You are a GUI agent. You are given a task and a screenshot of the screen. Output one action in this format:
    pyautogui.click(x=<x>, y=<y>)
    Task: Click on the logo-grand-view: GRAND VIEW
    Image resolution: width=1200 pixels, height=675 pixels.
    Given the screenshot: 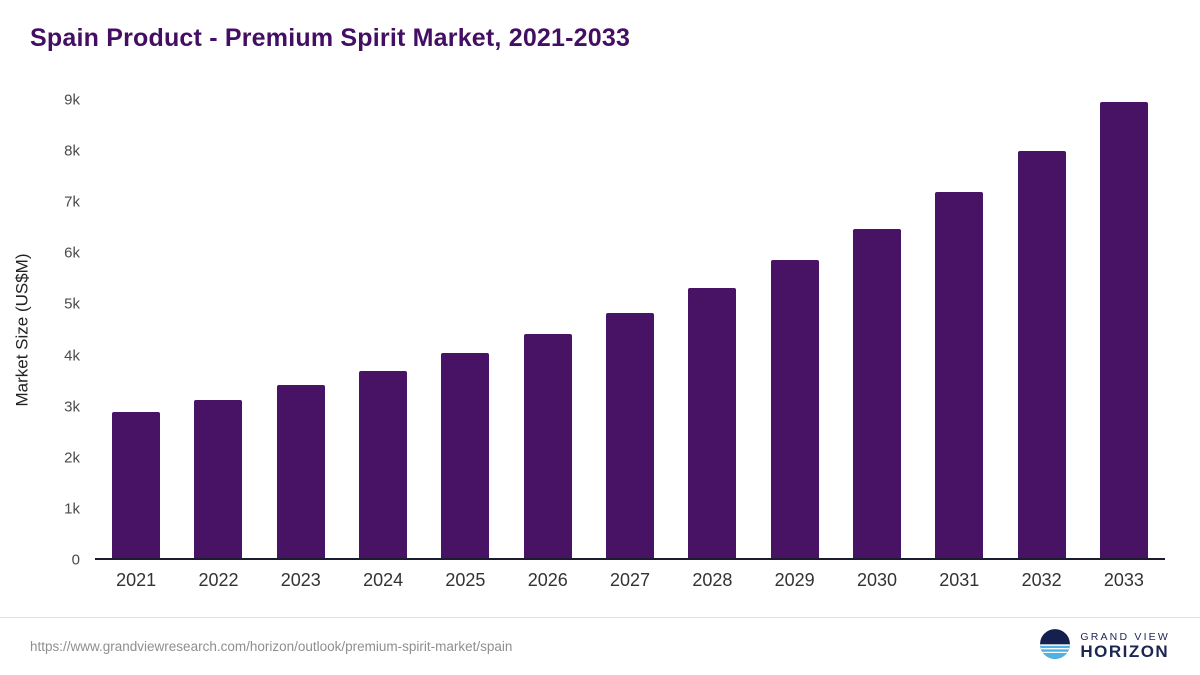 What is the action you would take?
    pyautogui.click(x=1125, y=637)
    